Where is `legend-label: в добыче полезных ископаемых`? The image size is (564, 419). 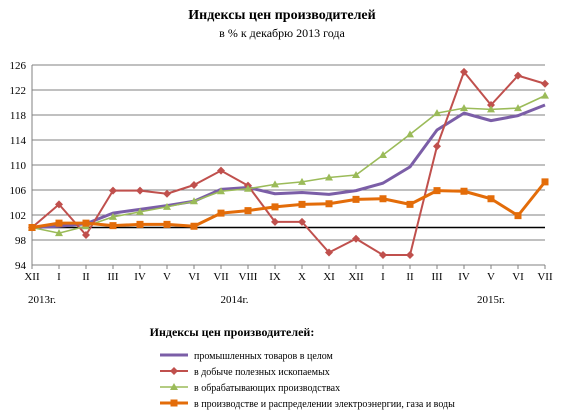 legend-label: в добыче полезных ископаемых is located at coordinates (262, 372).